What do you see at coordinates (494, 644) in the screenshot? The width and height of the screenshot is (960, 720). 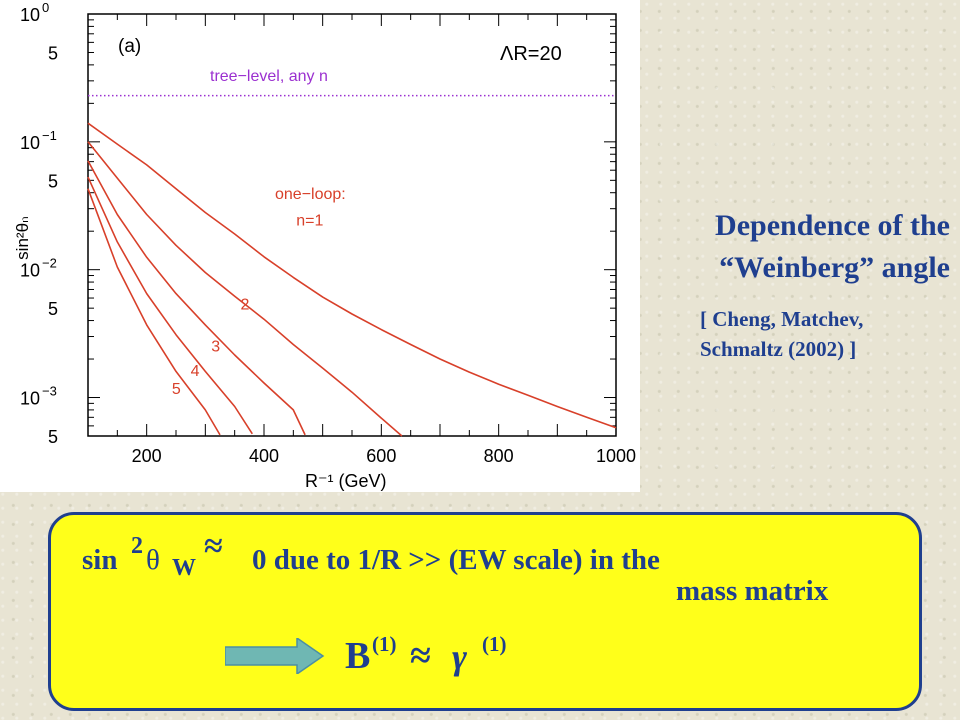 I see `gamma-superscript: (1)` at bounding box center [494, 644].